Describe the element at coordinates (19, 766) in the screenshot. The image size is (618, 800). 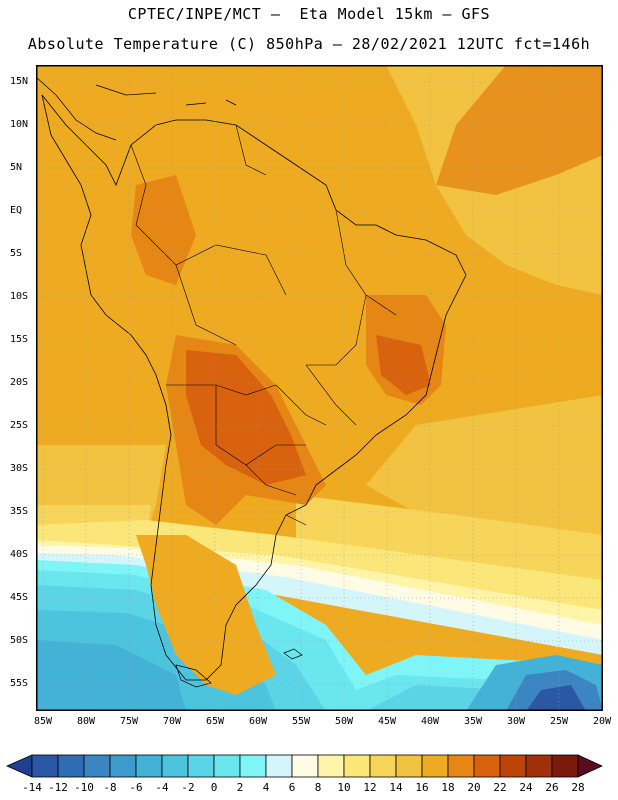
I see `colorbar-arrow-low` at that location.